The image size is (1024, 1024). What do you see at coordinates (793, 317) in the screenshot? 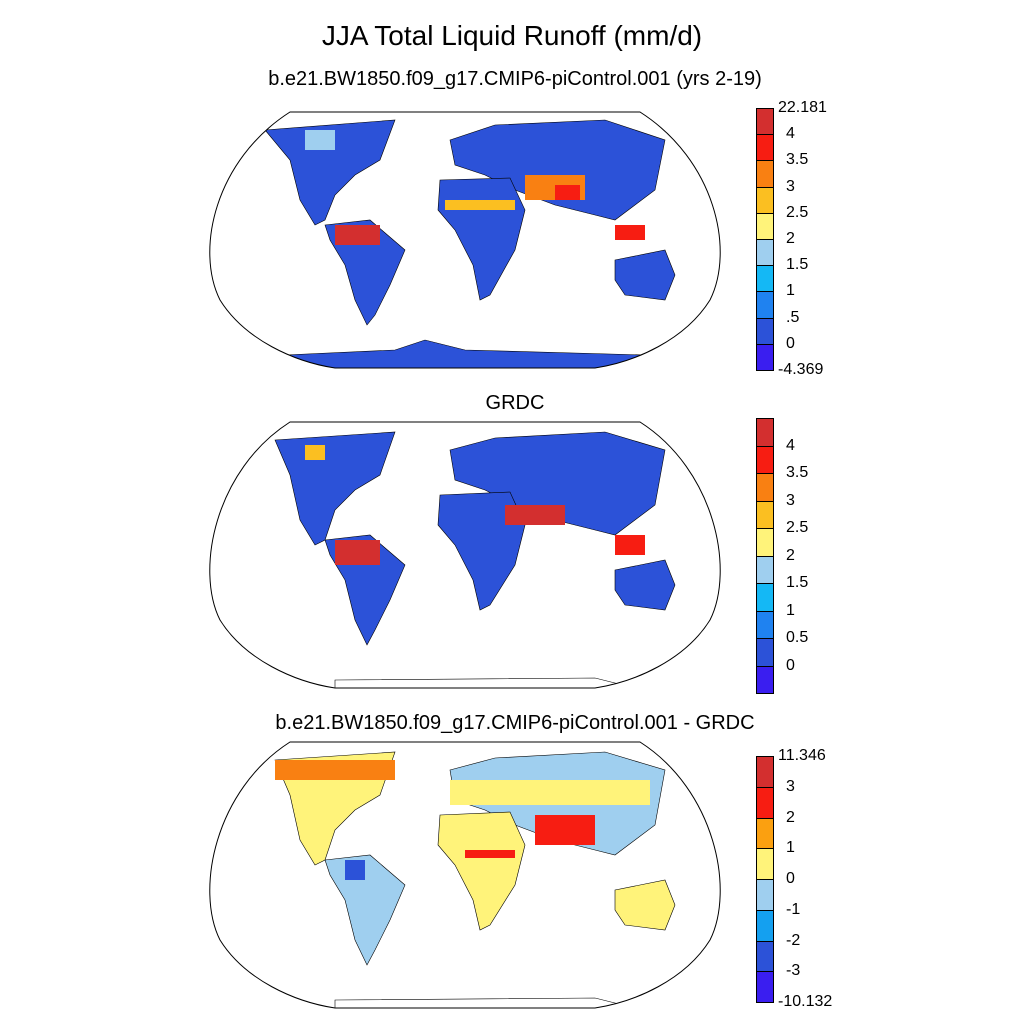
I see `colorbar-tick-label: .5` at bounding box center [793, 317].